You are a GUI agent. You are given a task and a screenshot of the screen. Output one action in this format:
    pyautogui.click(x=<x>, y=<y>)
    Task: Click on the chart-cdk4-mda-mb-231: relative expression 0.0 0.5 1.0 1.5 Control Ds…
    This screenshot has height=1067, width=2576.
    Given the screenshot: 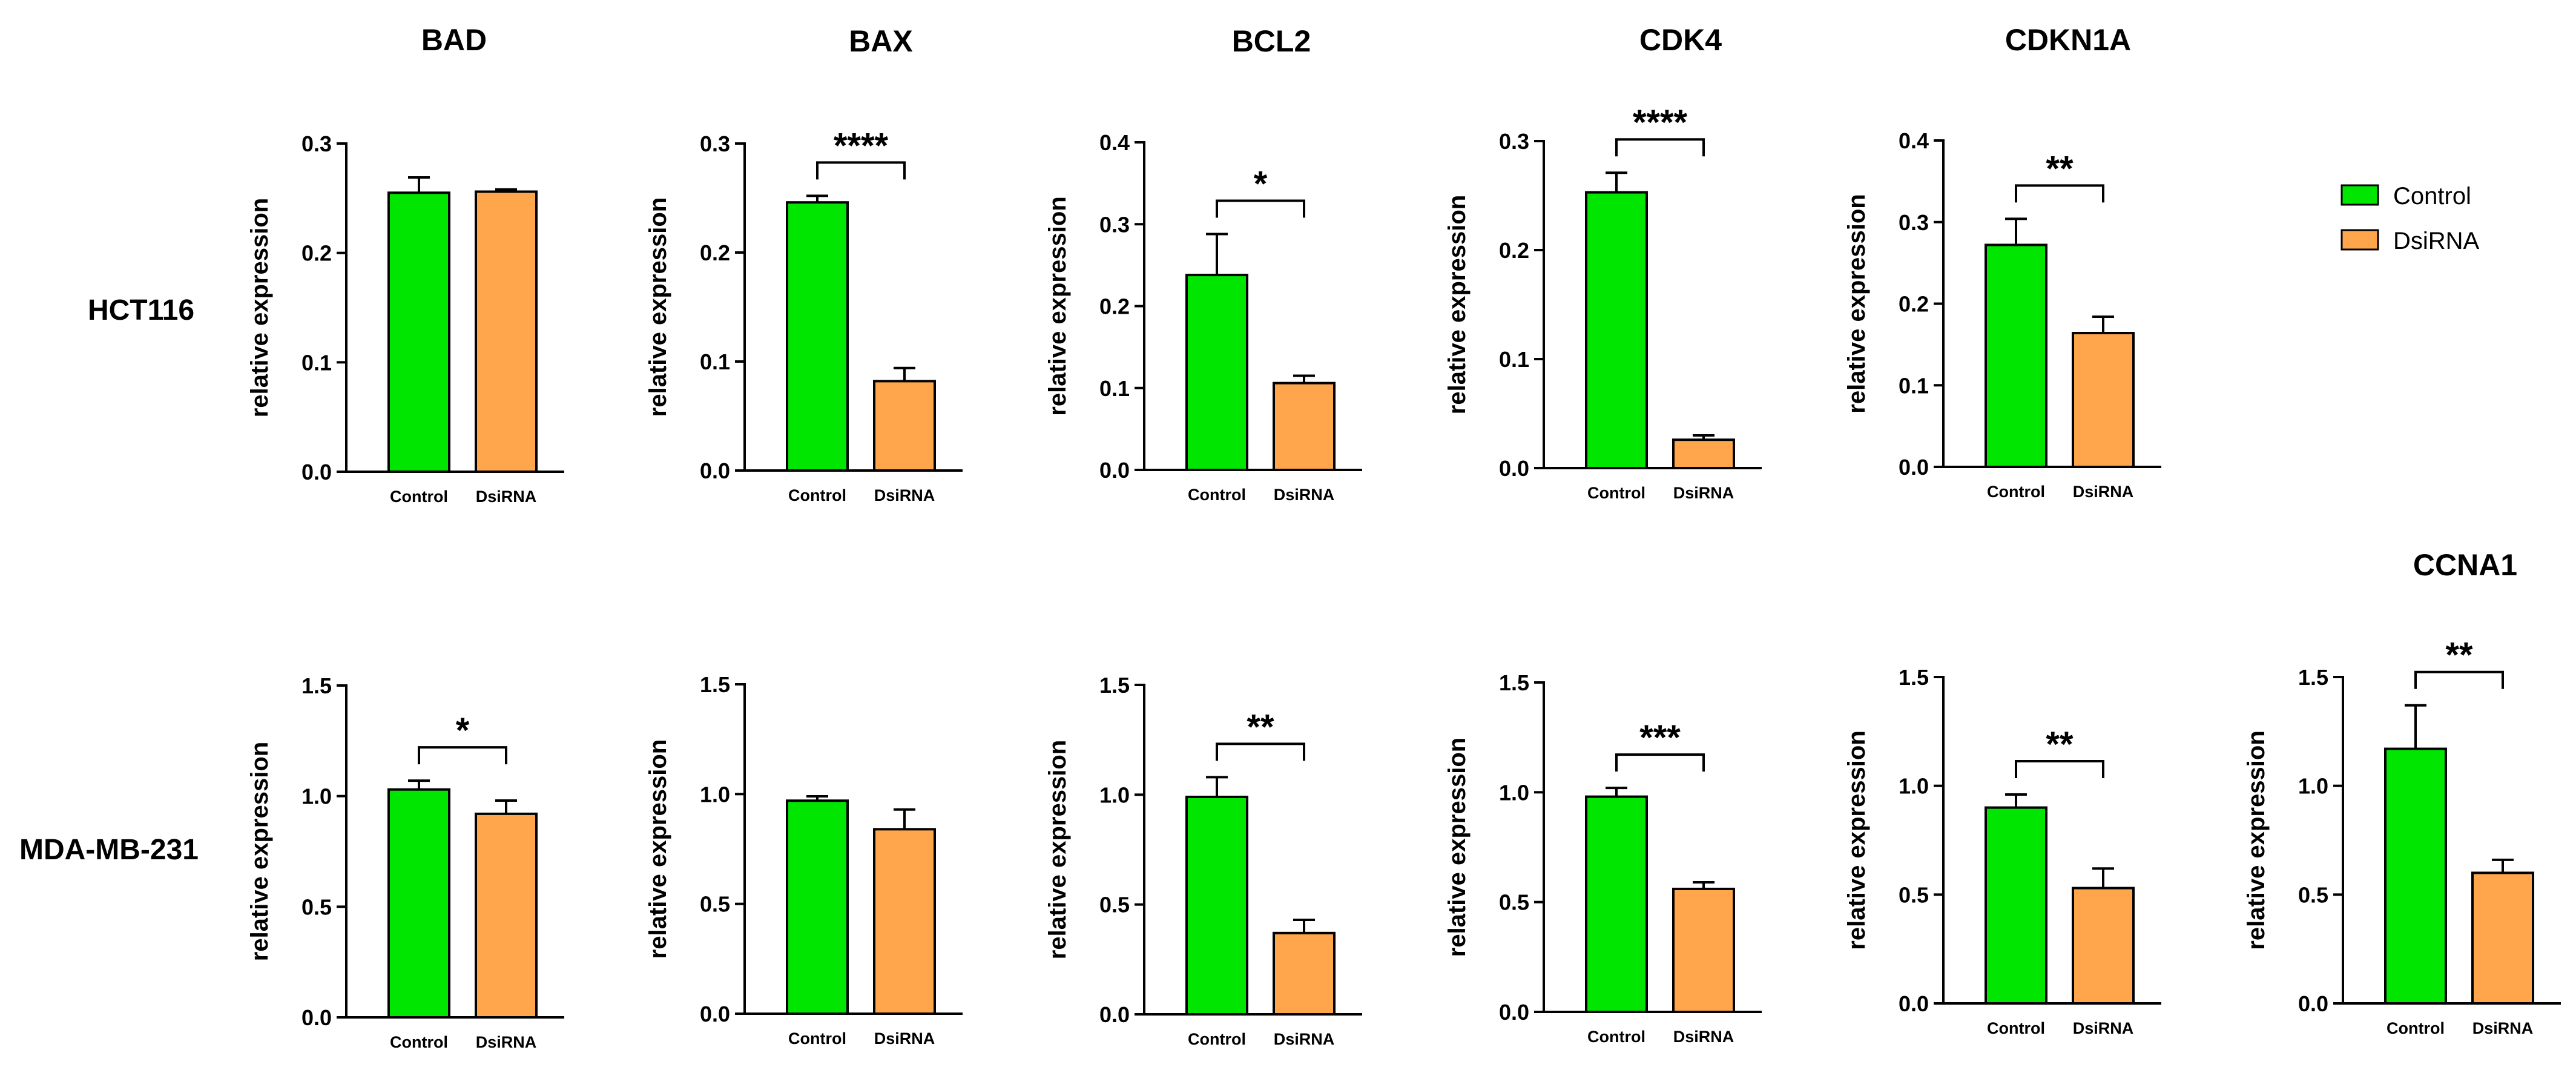 What is the action you would take?
    pyautogui.click(x=1603, y=858)
    